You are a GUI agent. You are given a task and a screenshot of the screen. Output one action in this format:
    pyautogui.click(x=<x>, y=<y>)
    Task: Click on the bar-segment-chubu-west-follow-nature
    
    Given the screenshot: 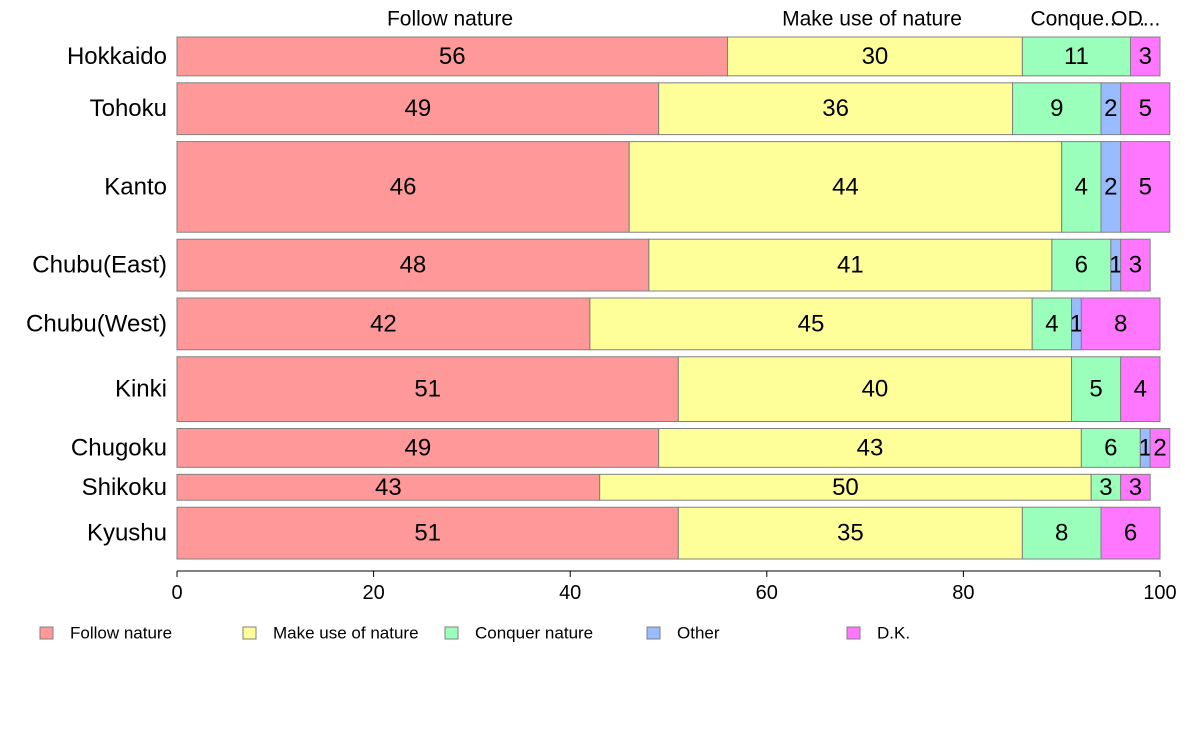 What is the action you would take?
    pyautogui.click(x=383, y=324)
    